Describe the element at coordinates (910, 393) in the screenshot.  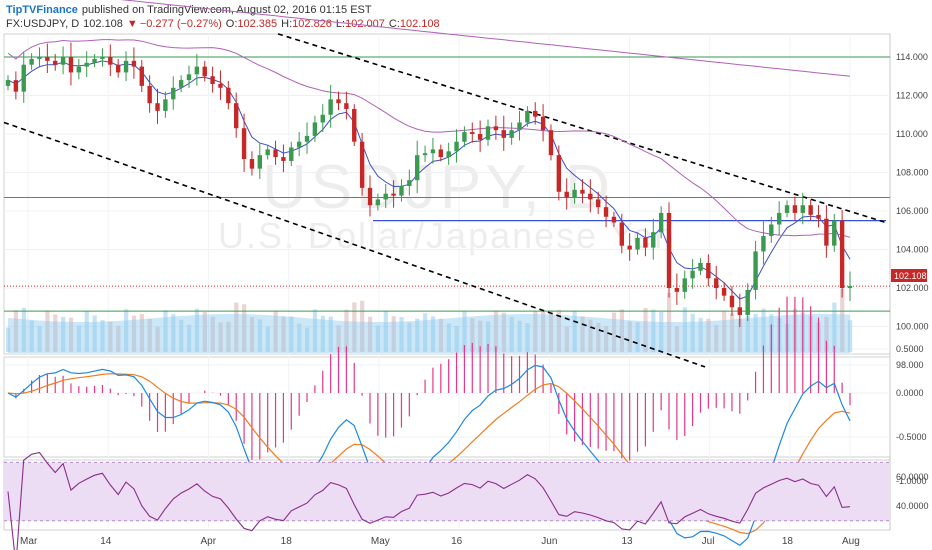
I see `macd-tick-label: 0.0000` at that location.